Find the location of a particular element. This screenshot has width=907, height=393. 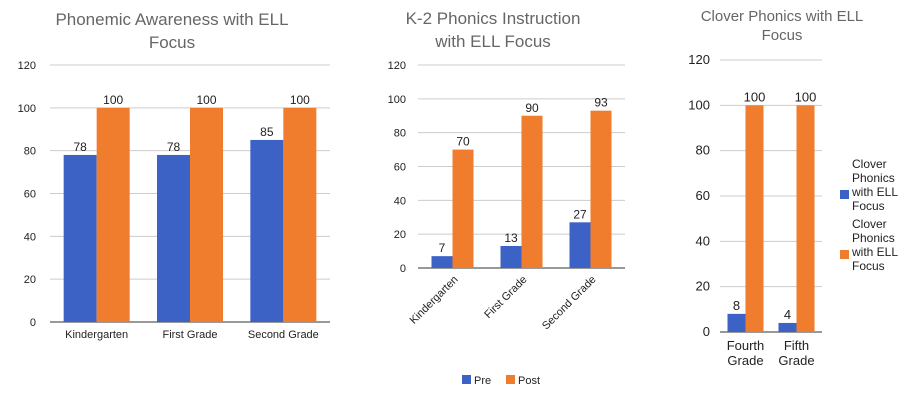

pre-value-label: 27 is located at coordinates (580, 214).